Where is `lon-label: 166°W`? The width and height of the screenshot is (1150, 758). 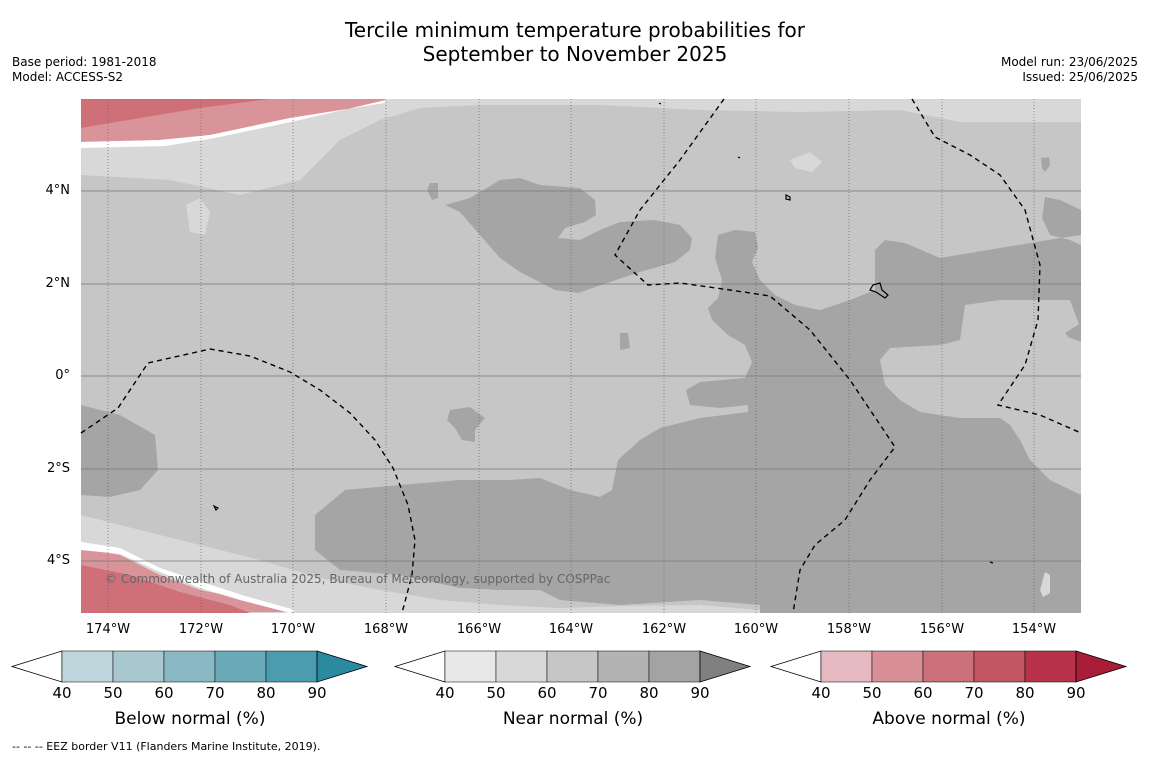
lon-label: 166°W is located at coordinates (479, 629).